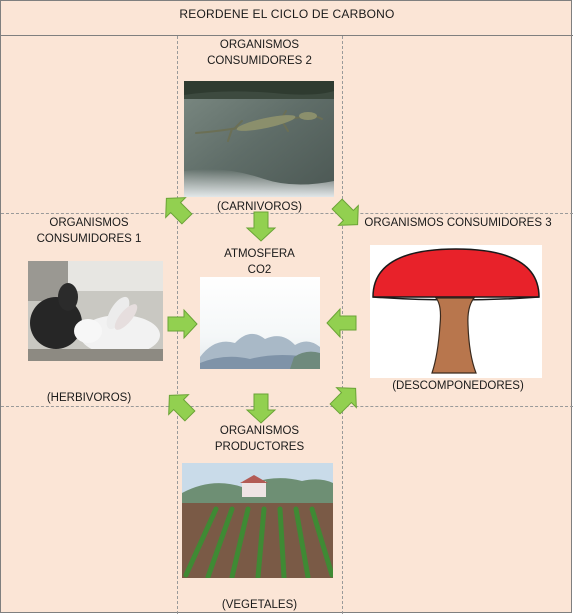 The image size is (574, 616). I want to click on crop-field-photo, so click(257, 520).